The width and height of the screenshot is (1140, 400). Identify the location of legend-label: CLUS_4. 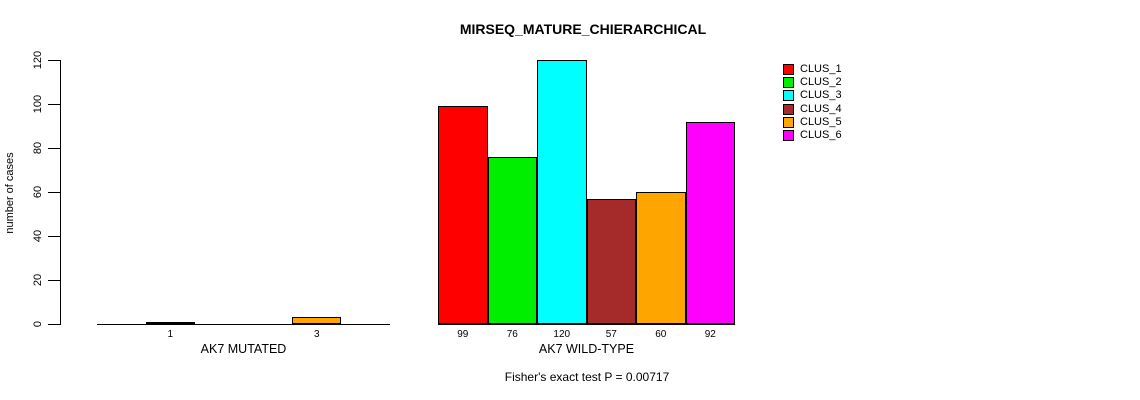
(821, 108).